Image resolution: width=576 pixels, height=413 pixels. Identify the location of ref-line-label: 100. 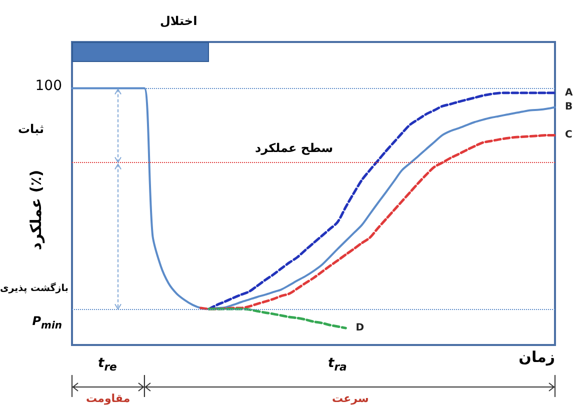
(48, 86).